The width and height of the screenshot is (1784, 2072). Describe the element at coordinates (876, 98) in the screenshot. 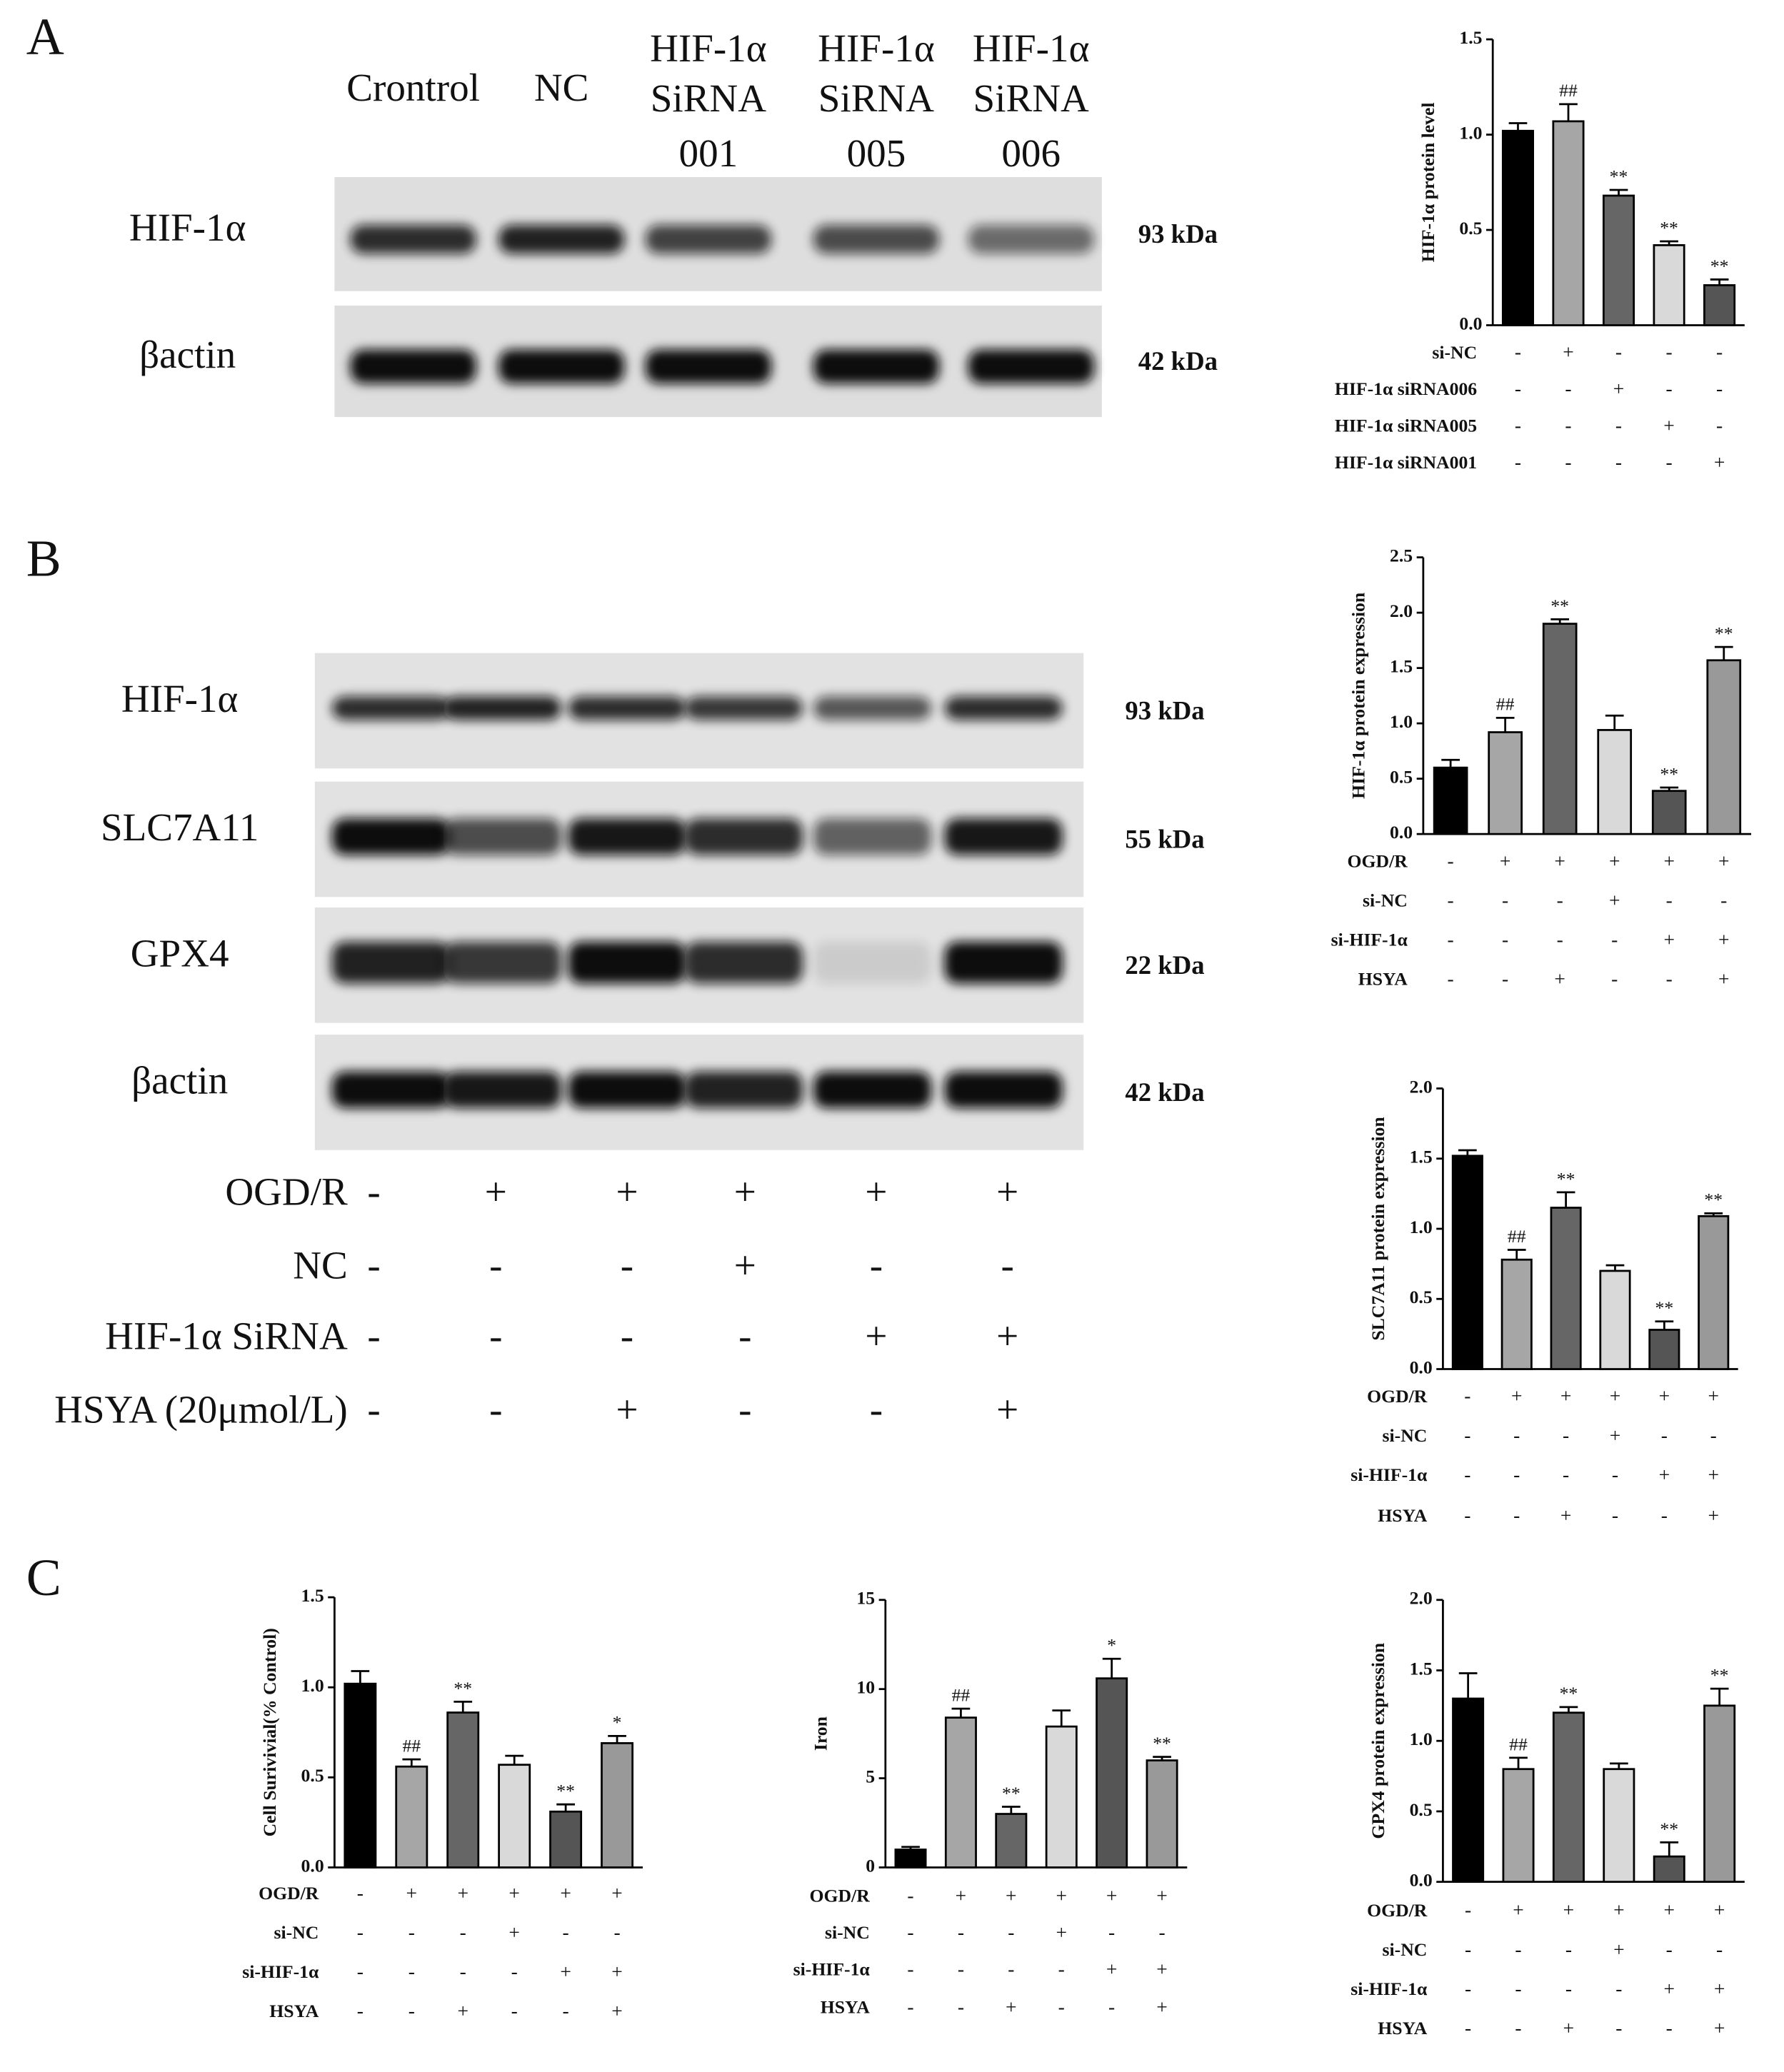

I see `lane-header: SiRNA` at that location.